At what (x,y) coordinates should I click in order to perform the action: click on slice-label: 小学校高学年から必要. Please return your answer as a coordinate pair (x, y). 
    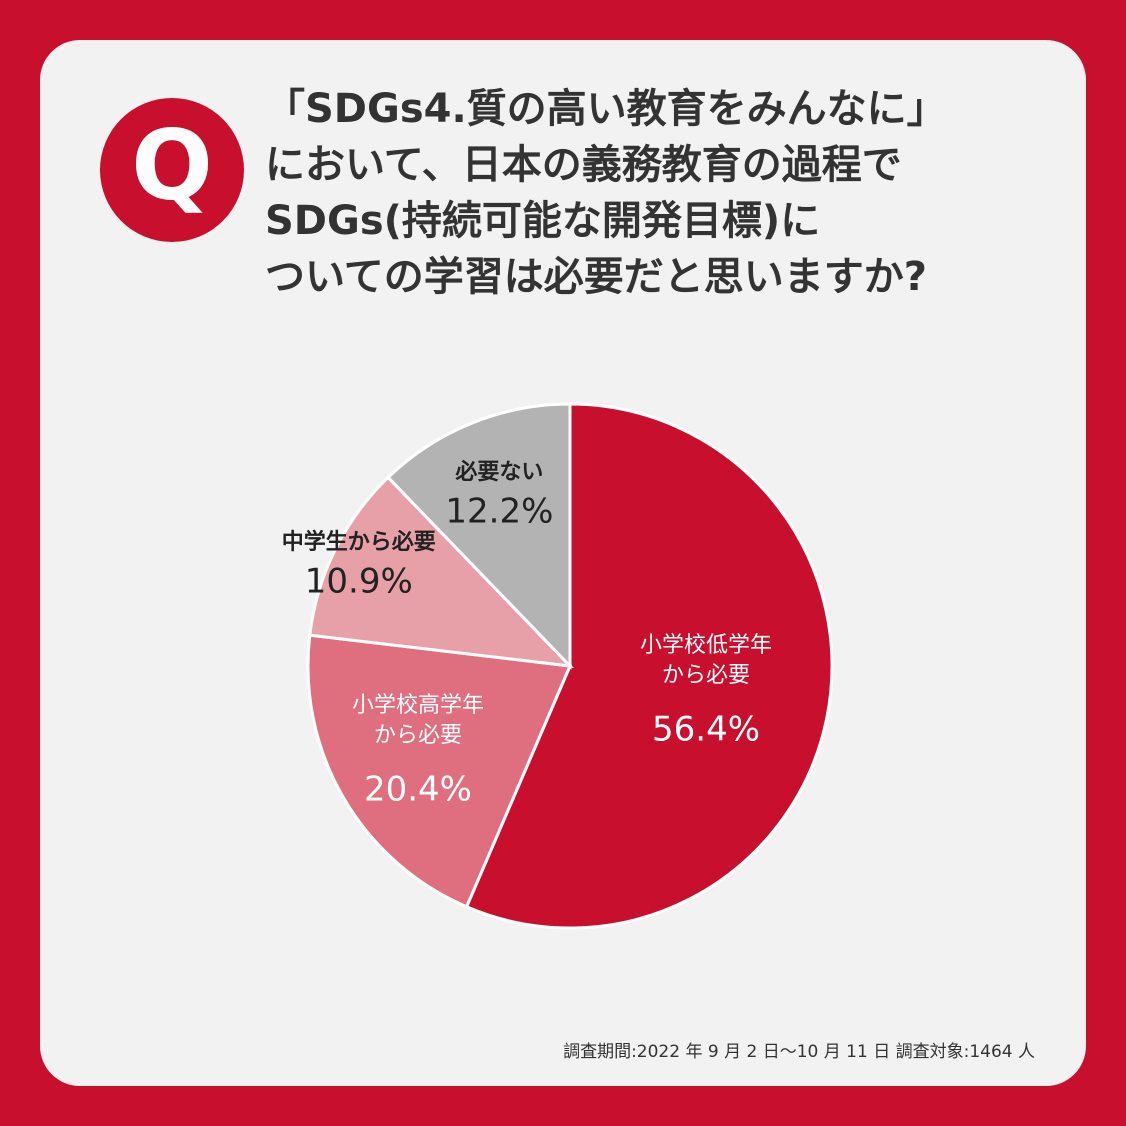
    Looking at the image, I should click on (418, 720).